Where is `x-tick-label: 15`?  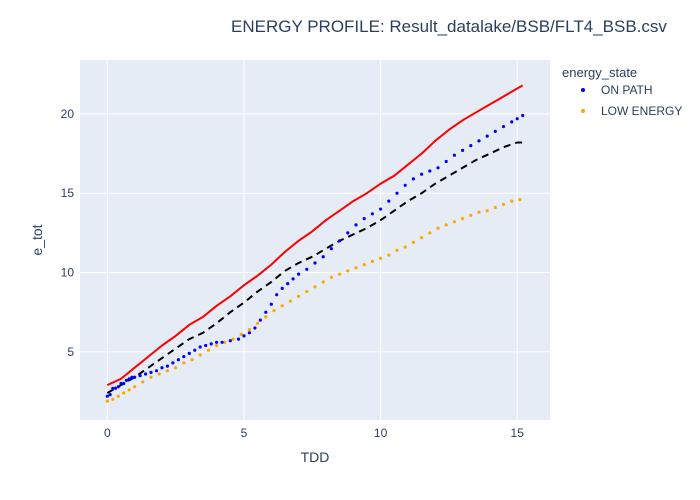 x-tick-label: 15 is located at coordinates (518, 433).